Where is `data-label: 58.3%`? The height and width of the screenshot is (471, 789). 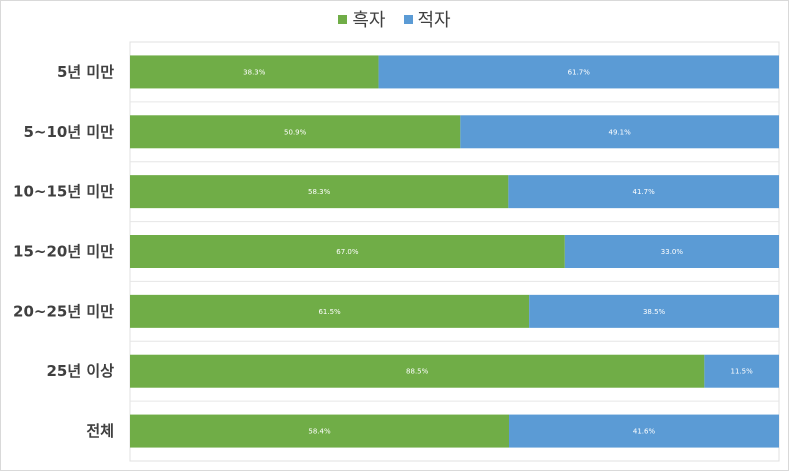
data-label: 58.3% is located at coordinates (319, 192).